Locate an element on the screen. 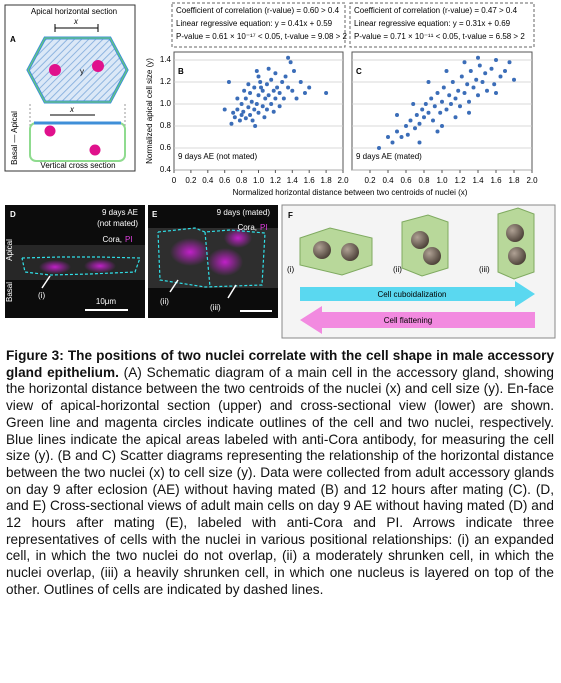 This screenshot has height=683, width=561. arrow-right is located at coordinates (417, 294).